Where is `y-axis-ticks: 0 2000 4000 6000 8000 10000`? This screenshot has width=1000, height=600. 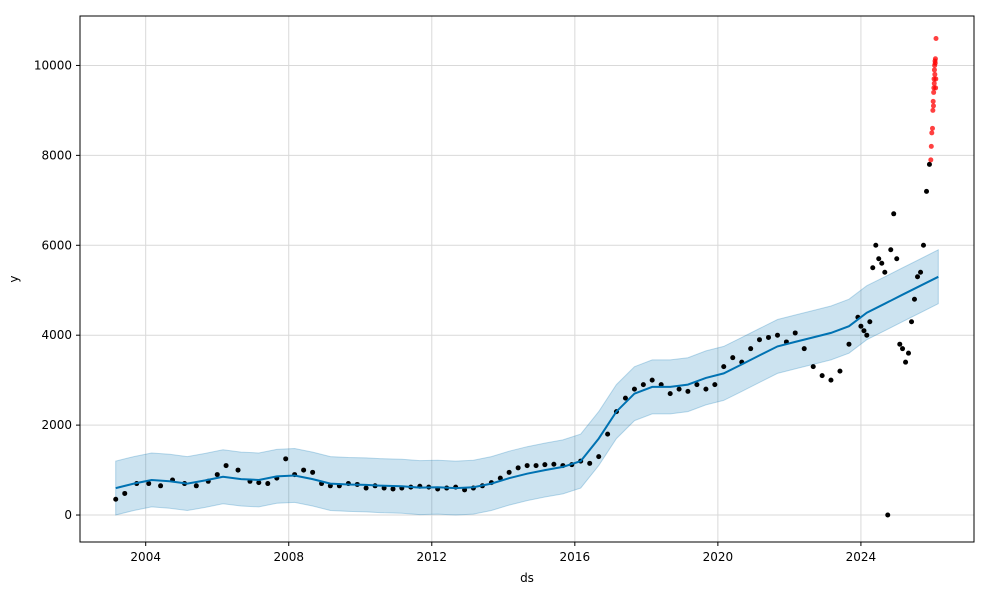 y-axis-ticks: 0 2000 4000 6000 8000 10000 is located at coordinates (57, 290).